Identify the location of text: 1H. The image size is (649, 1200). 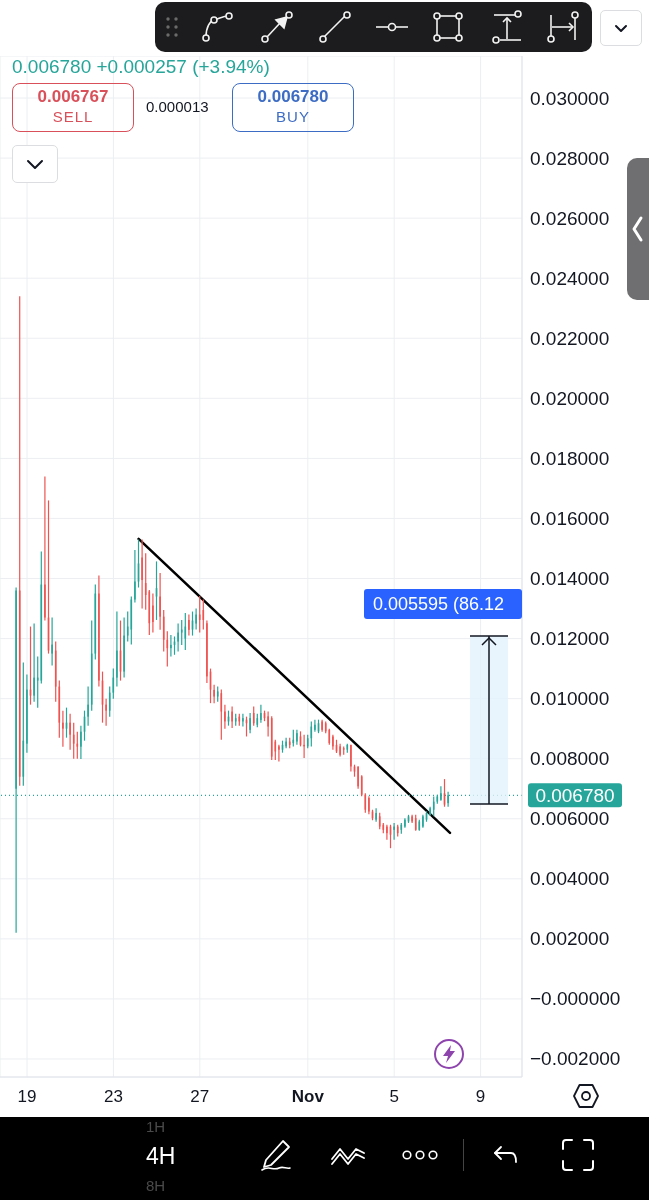
(156, 1126).